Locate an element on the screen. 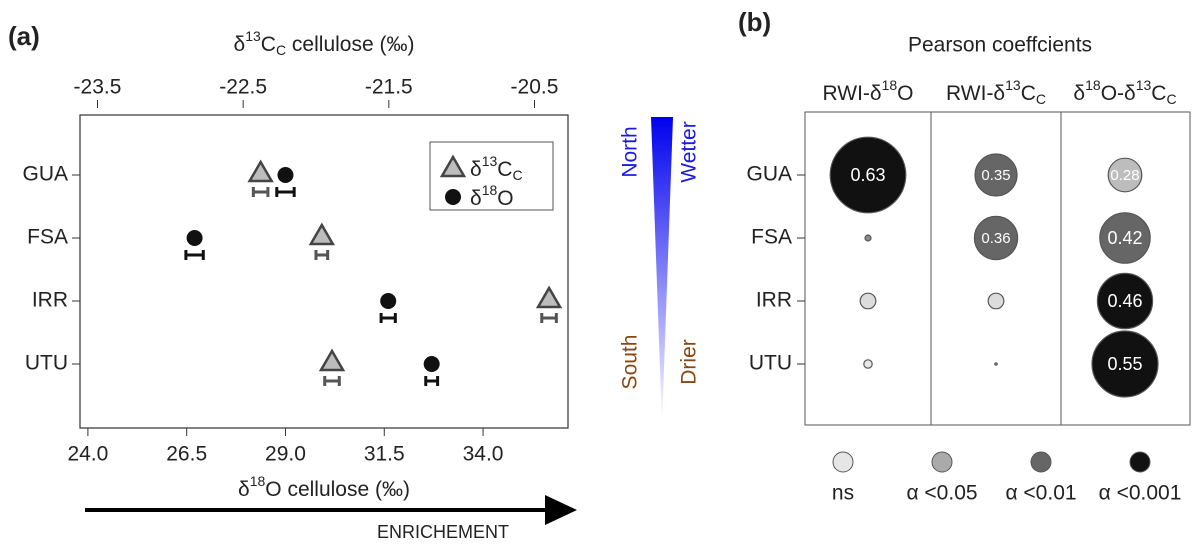  annotation: North is located at coordinates (630, 151).